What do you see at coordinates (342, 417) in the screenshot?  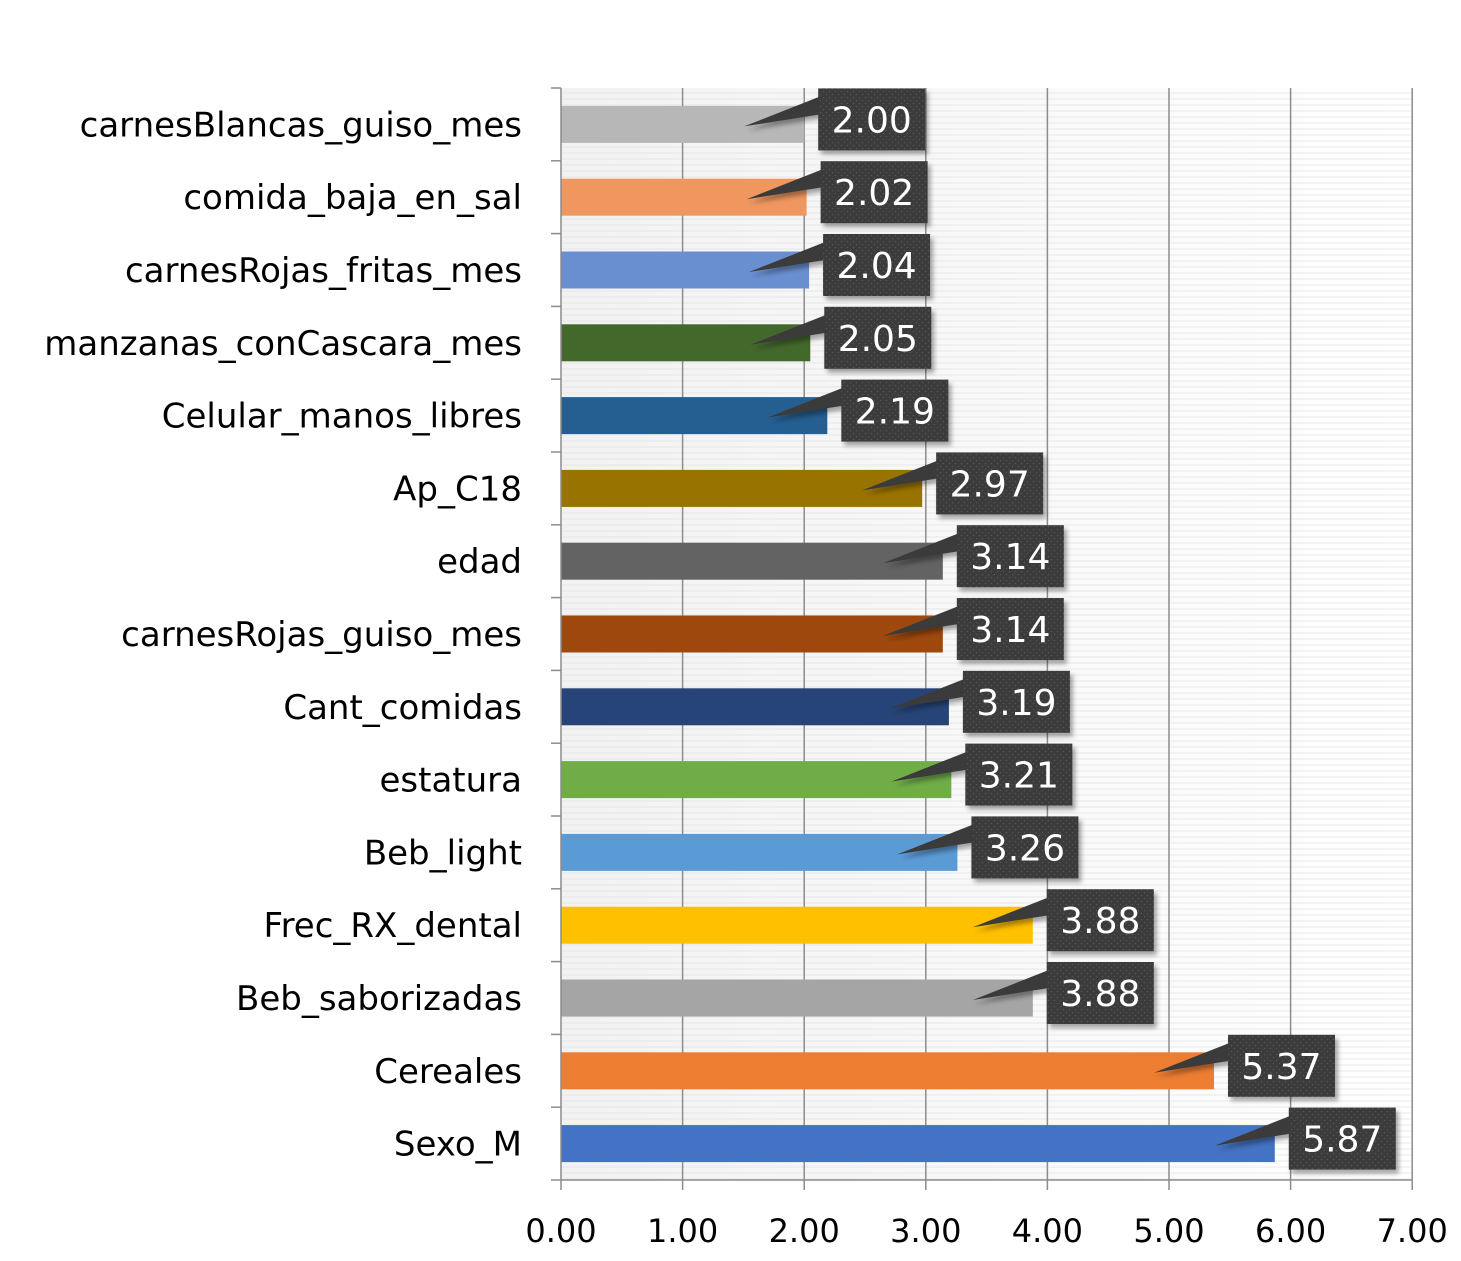 I see `category-label: Celular_manos_libres` at bounding box center [342, 417].